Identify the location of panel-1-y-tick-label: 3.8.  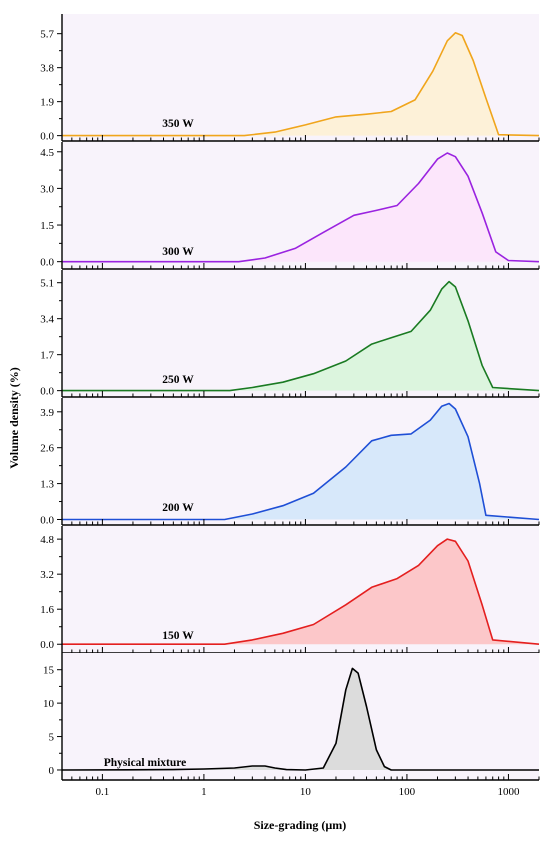
(47, 69).